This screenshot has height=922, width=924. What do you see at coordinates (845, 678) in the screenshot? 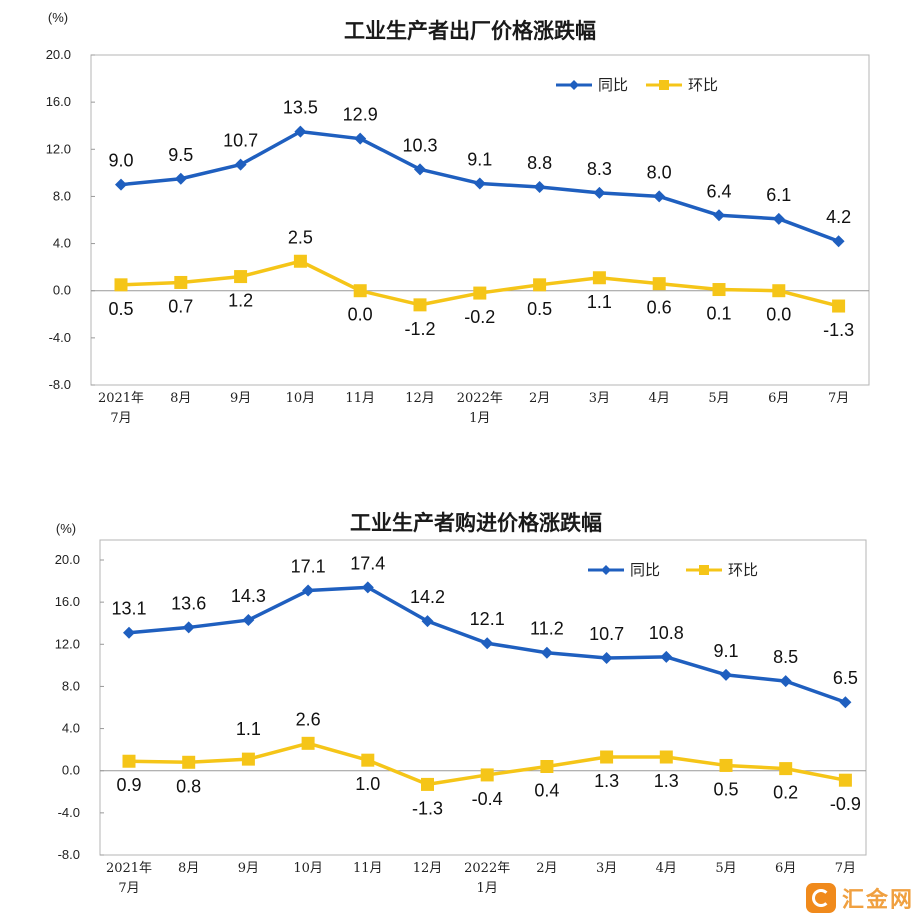
I see `yoy-data-label: 6.5` at bounding box center [845, 678].